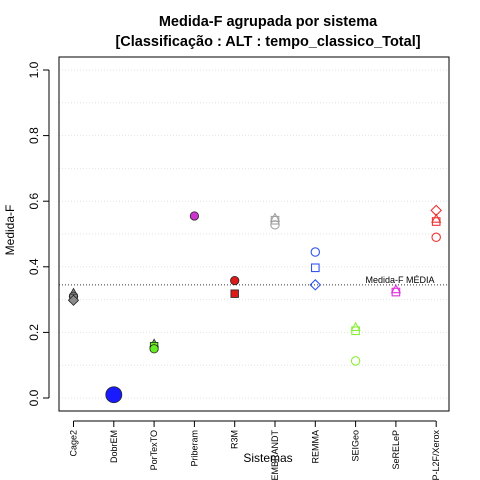 Image resolution: width=480 pixels, height=480 pixels. I want to click on x-category-label: REMBRANDT, so click(275, 455).